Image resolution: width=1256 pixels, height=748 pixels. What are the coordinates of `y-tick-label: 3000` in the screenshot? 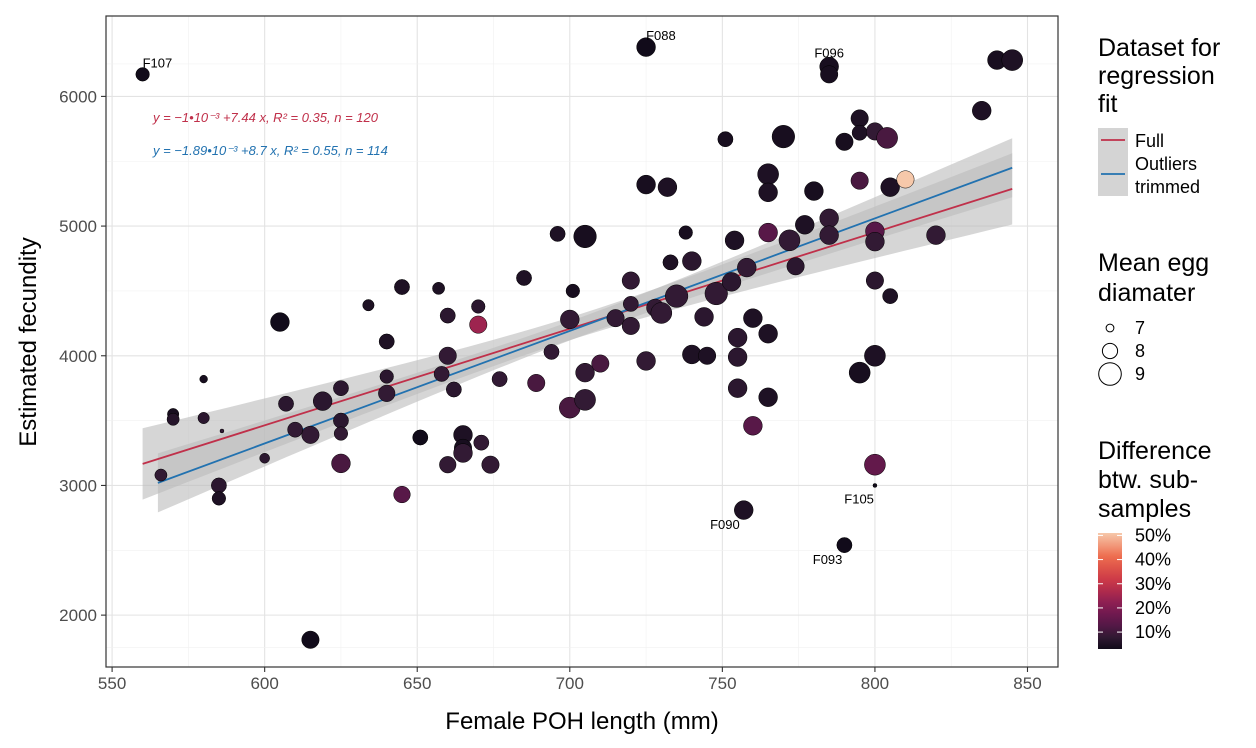 It's located at (78, 485).